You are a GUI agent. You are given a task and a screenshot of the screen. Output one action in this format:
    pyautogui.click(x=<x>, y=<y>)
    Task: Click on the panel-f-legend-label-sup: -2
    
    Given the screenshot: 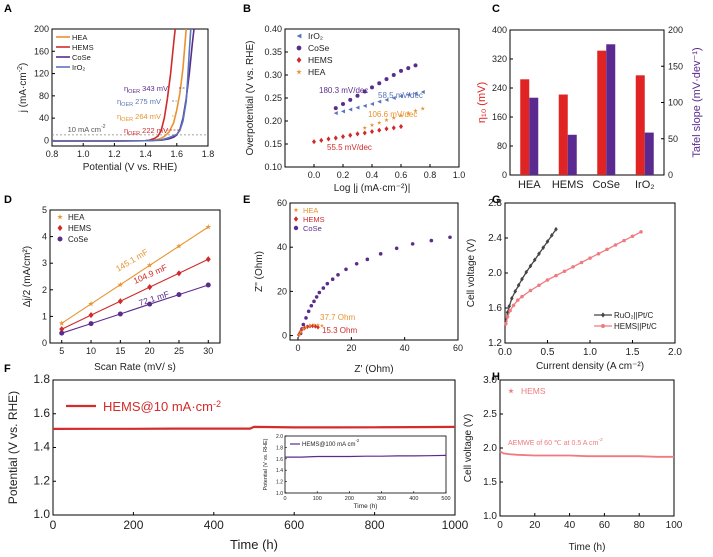 What is the action you would take?
    pyautogui.click(x=217, y=404)
    